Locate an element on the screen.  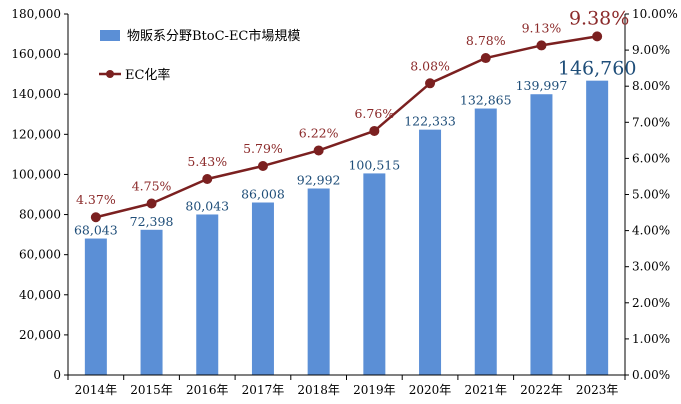
x-tick-label: 2020年 is located at coordinates (430, 390).